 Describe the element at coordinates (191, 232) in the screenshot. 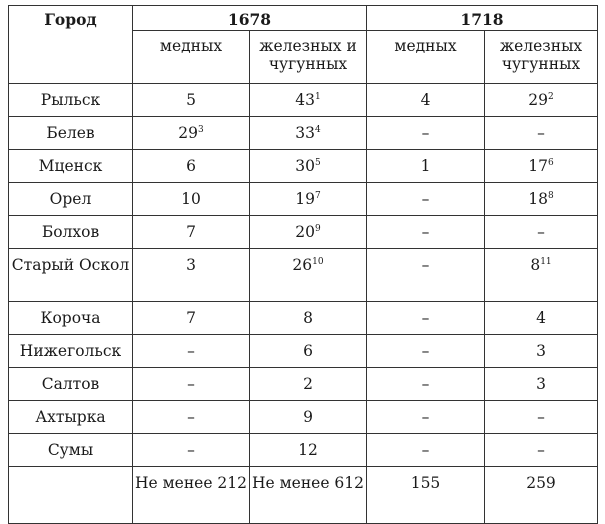

I see `cell-value: 7` at that location.